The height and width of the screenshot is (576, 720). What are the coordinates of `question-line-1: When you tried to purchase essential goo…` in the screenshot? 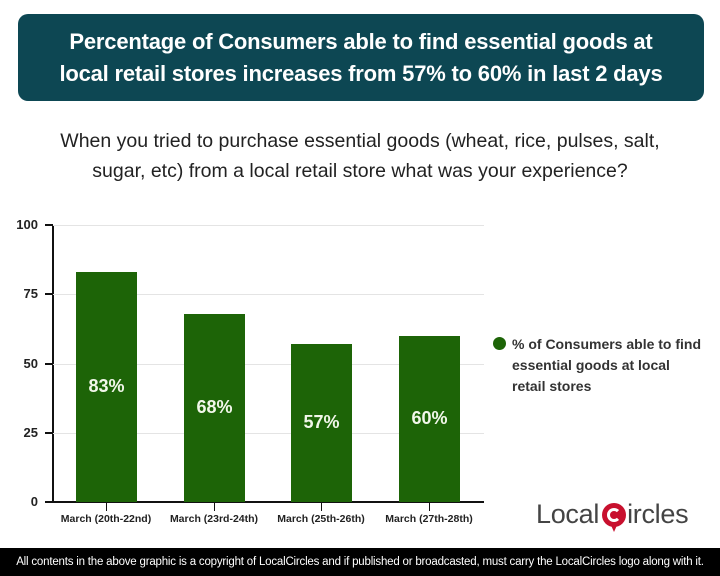 It's located at (360, 141).